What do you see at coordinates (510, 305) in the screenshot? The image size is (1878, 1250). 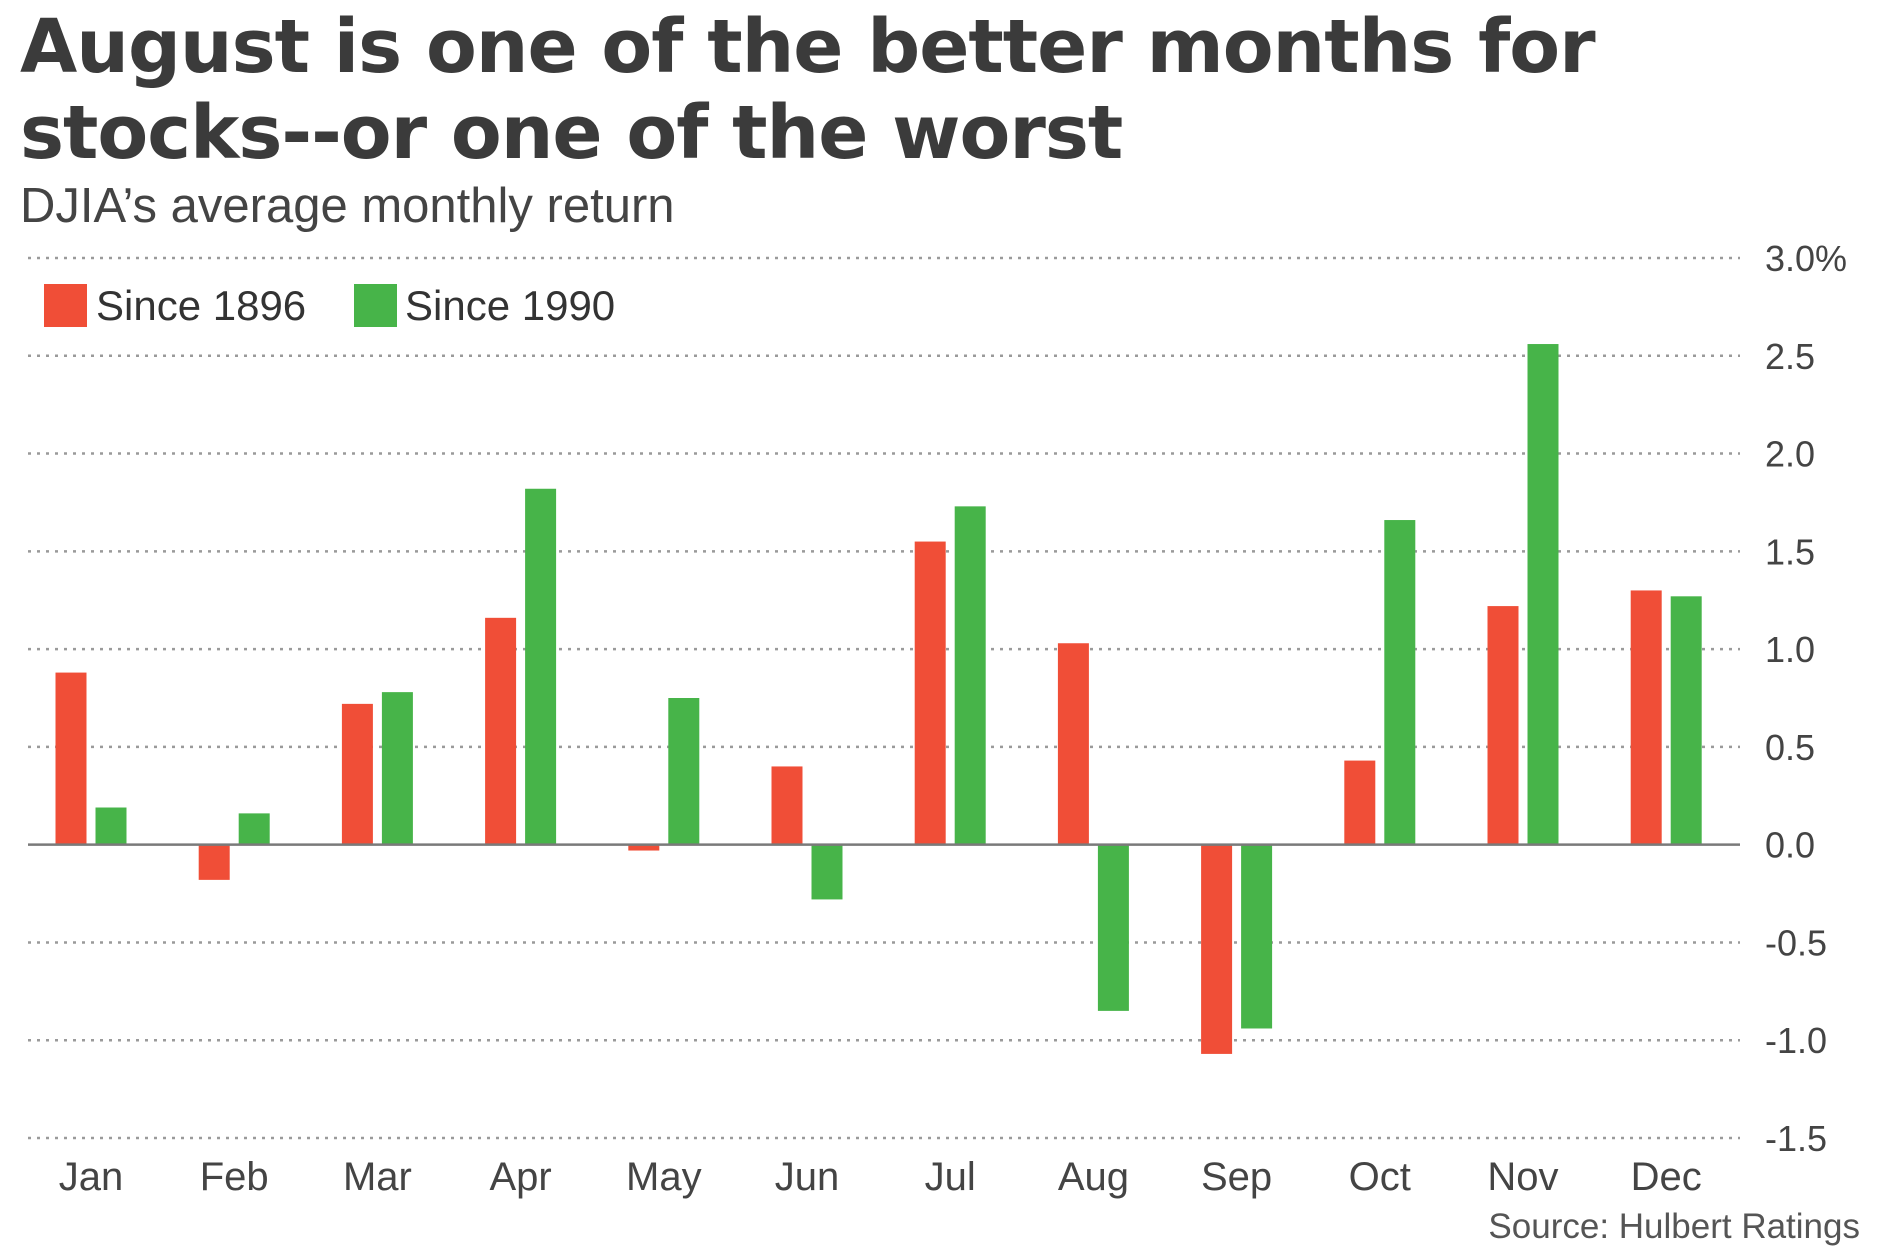 I see `legend-label-since-1990: Since 1990` at bounding box center [510, 305].